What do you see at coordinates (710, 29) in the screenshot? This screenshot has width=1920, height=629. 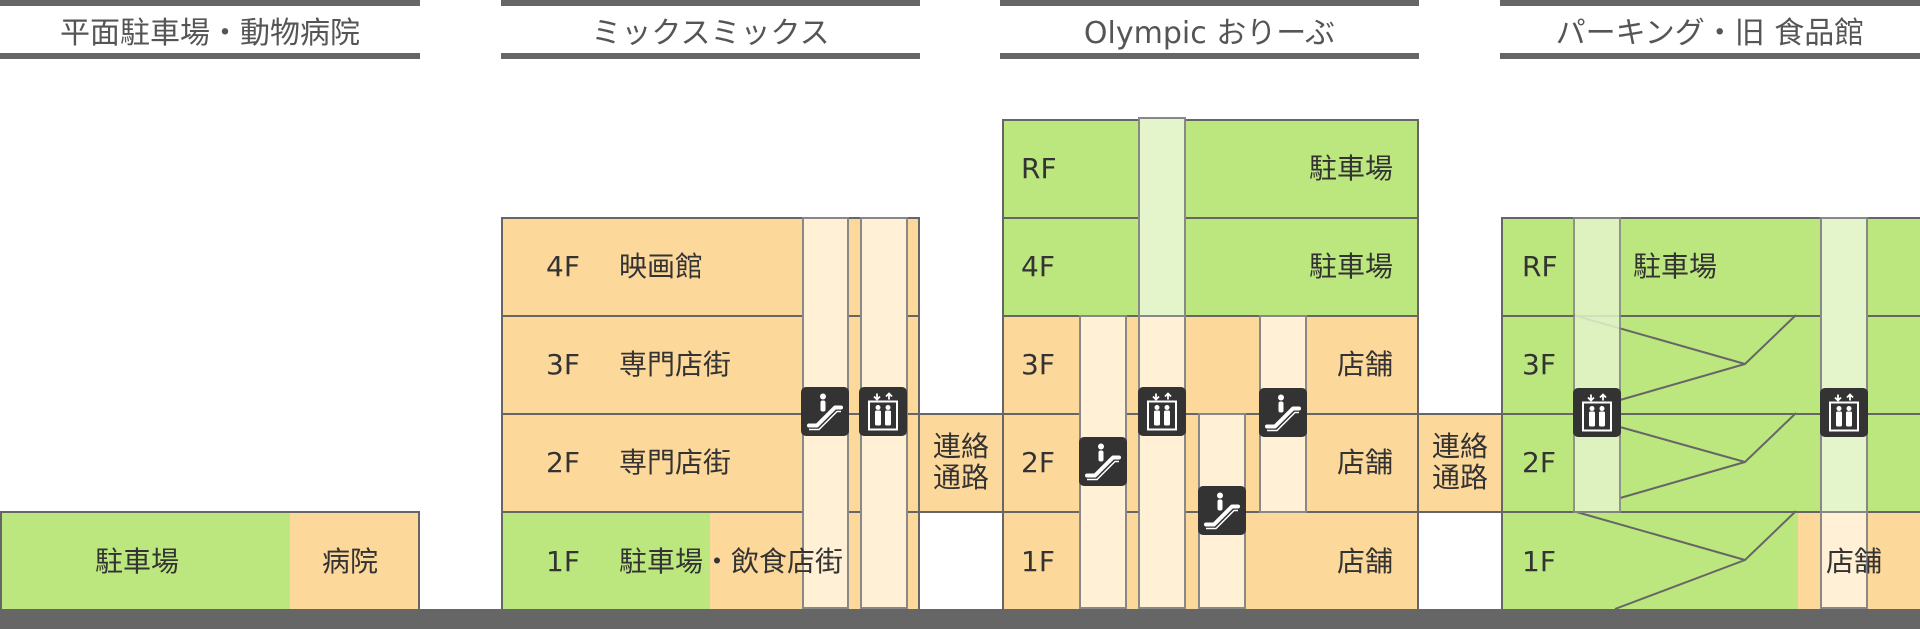 I see `header-mixmix: ミックスミックス` at bounding box center [710, 29].